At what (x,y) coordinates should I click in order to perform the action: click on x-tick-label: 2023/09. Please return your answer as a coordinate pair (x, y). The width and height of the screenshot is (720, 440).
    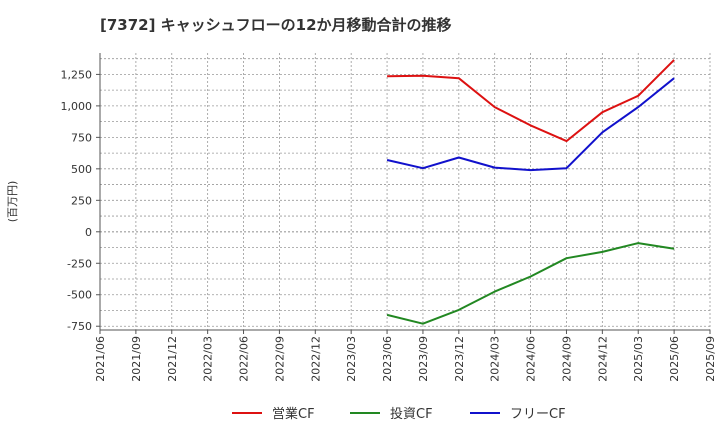
    Looking at the image, I should click on (423, 359).